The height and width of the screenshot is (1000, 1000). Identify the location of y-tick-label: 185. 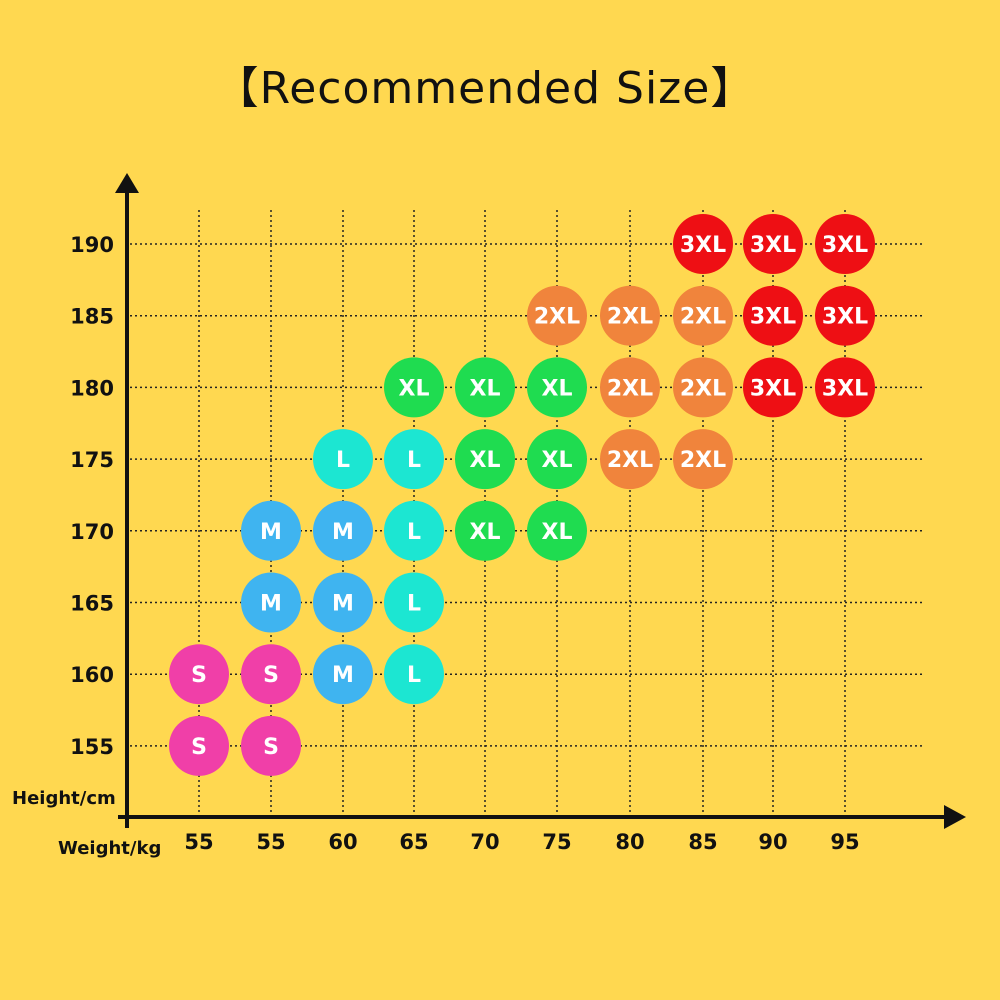
(92, 317).